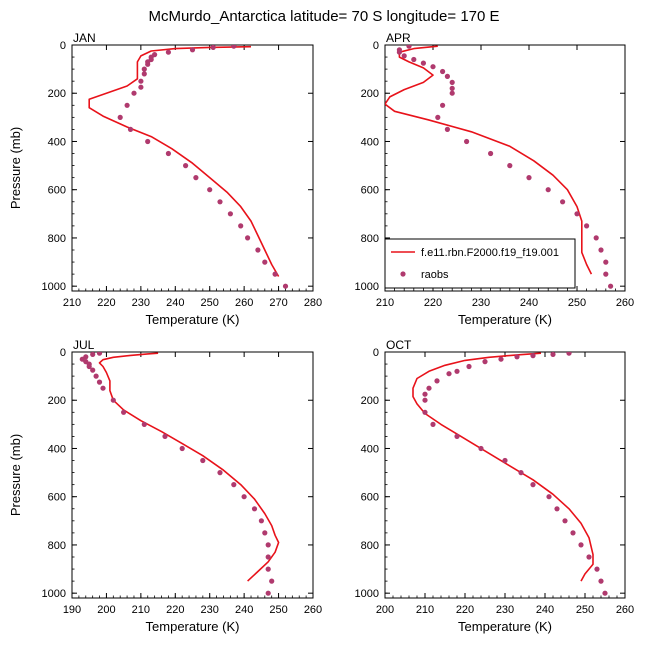 This screenshot has height=649, width=648. I want to click on y-tick-label: 800, so click(370, 546).